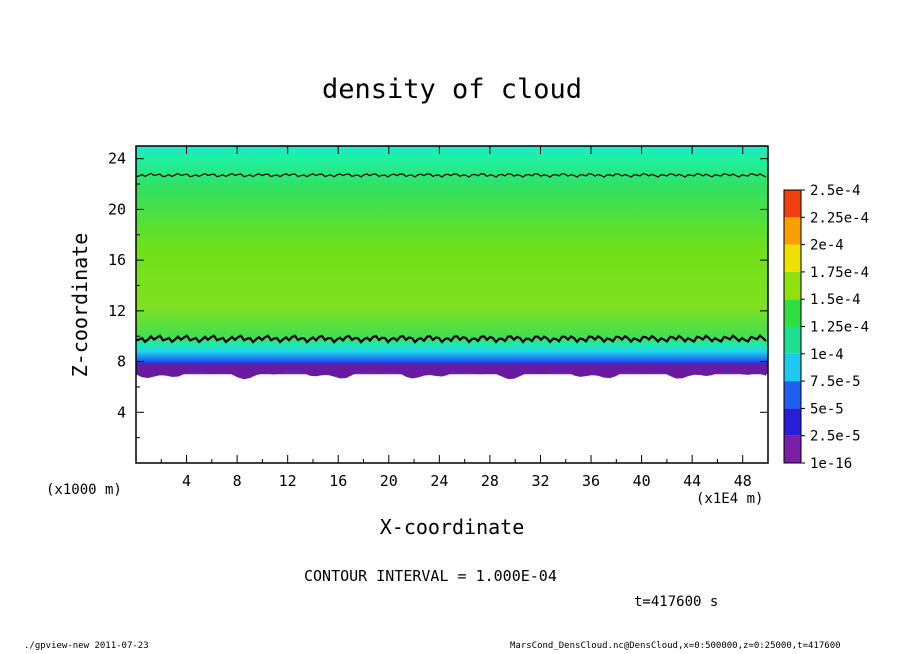 This screenshot has height=654, width=904. Describe the element at coordinates (117, 159) in the screenshot. I see `y-tick-label: 24` at that location.